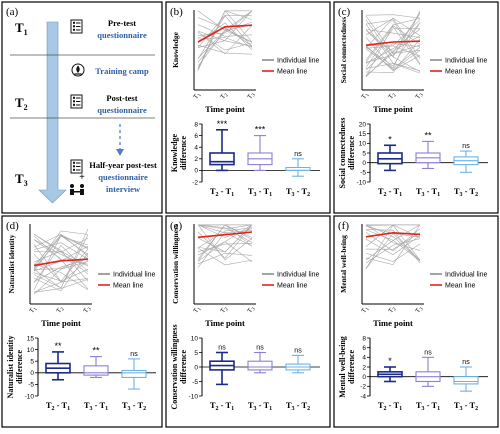 This screenshot has width=500, height=434. I want to click on interview-icon-body, so click(82, 192).